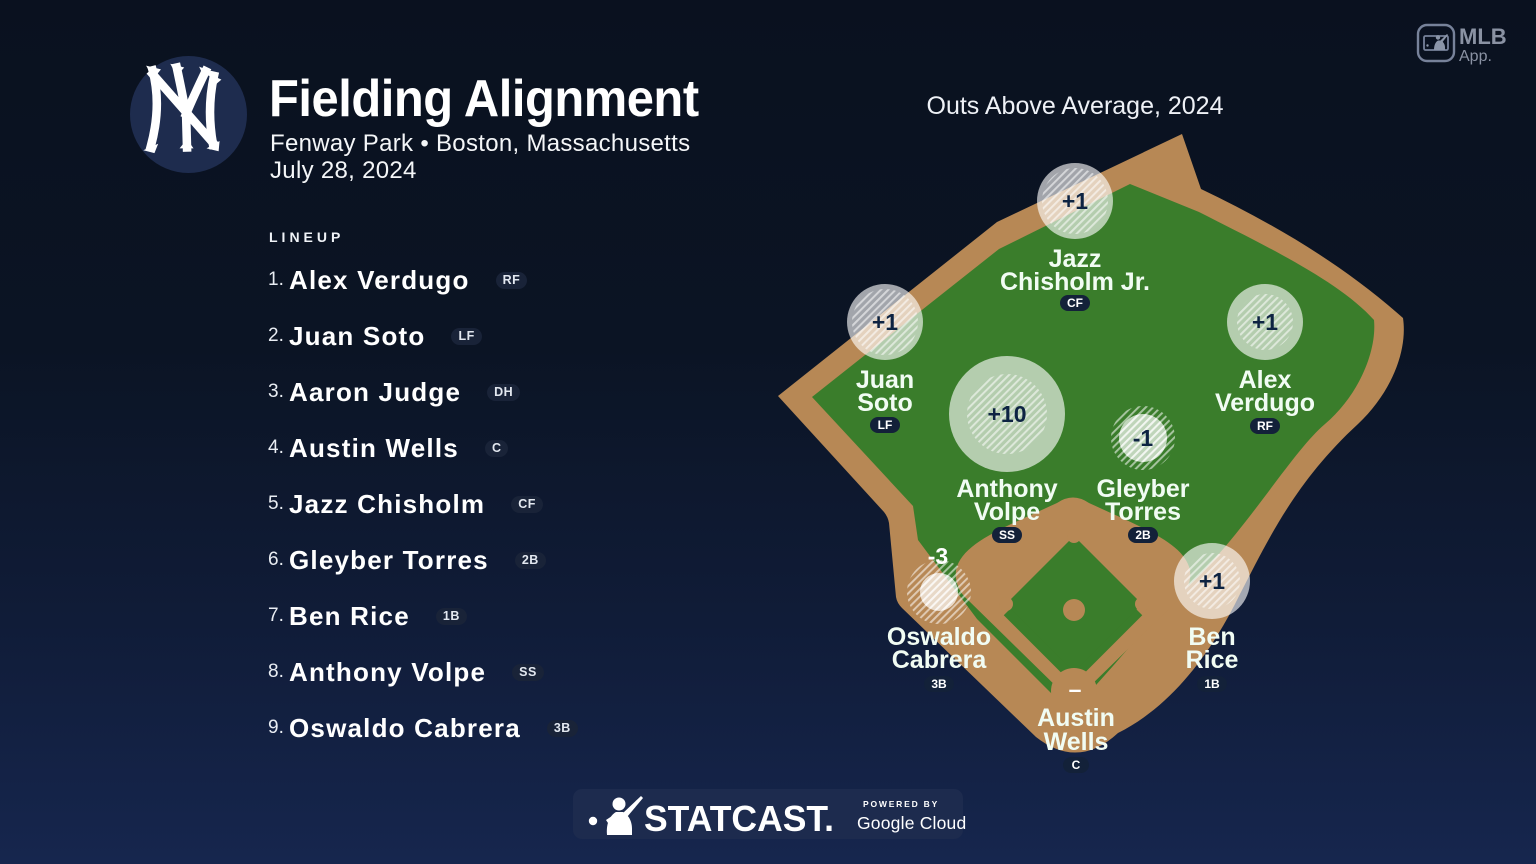 The image size is (1536, 864). I want to click on svg-text: Soto, so click(885, 403).